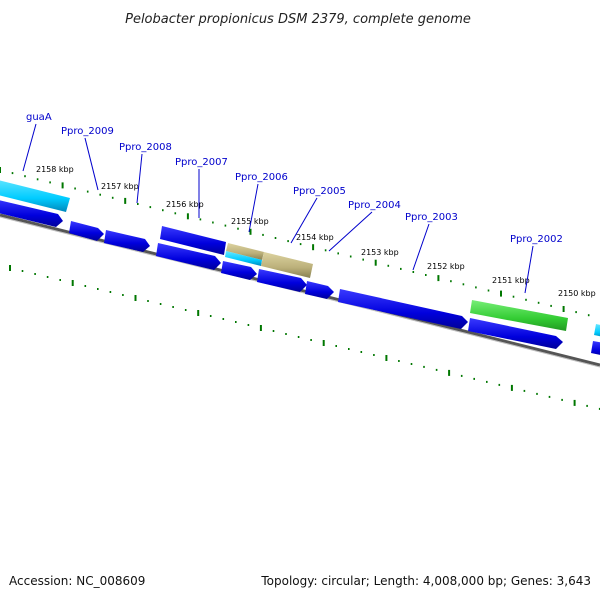 Image resolution: width=600 pixels, height=600 pixels. What do you see at coordinates (261, 177) in the screenshot?
I see `gene-label-ppro-2006: Ppro_2006` at bounding box center [261, 177].